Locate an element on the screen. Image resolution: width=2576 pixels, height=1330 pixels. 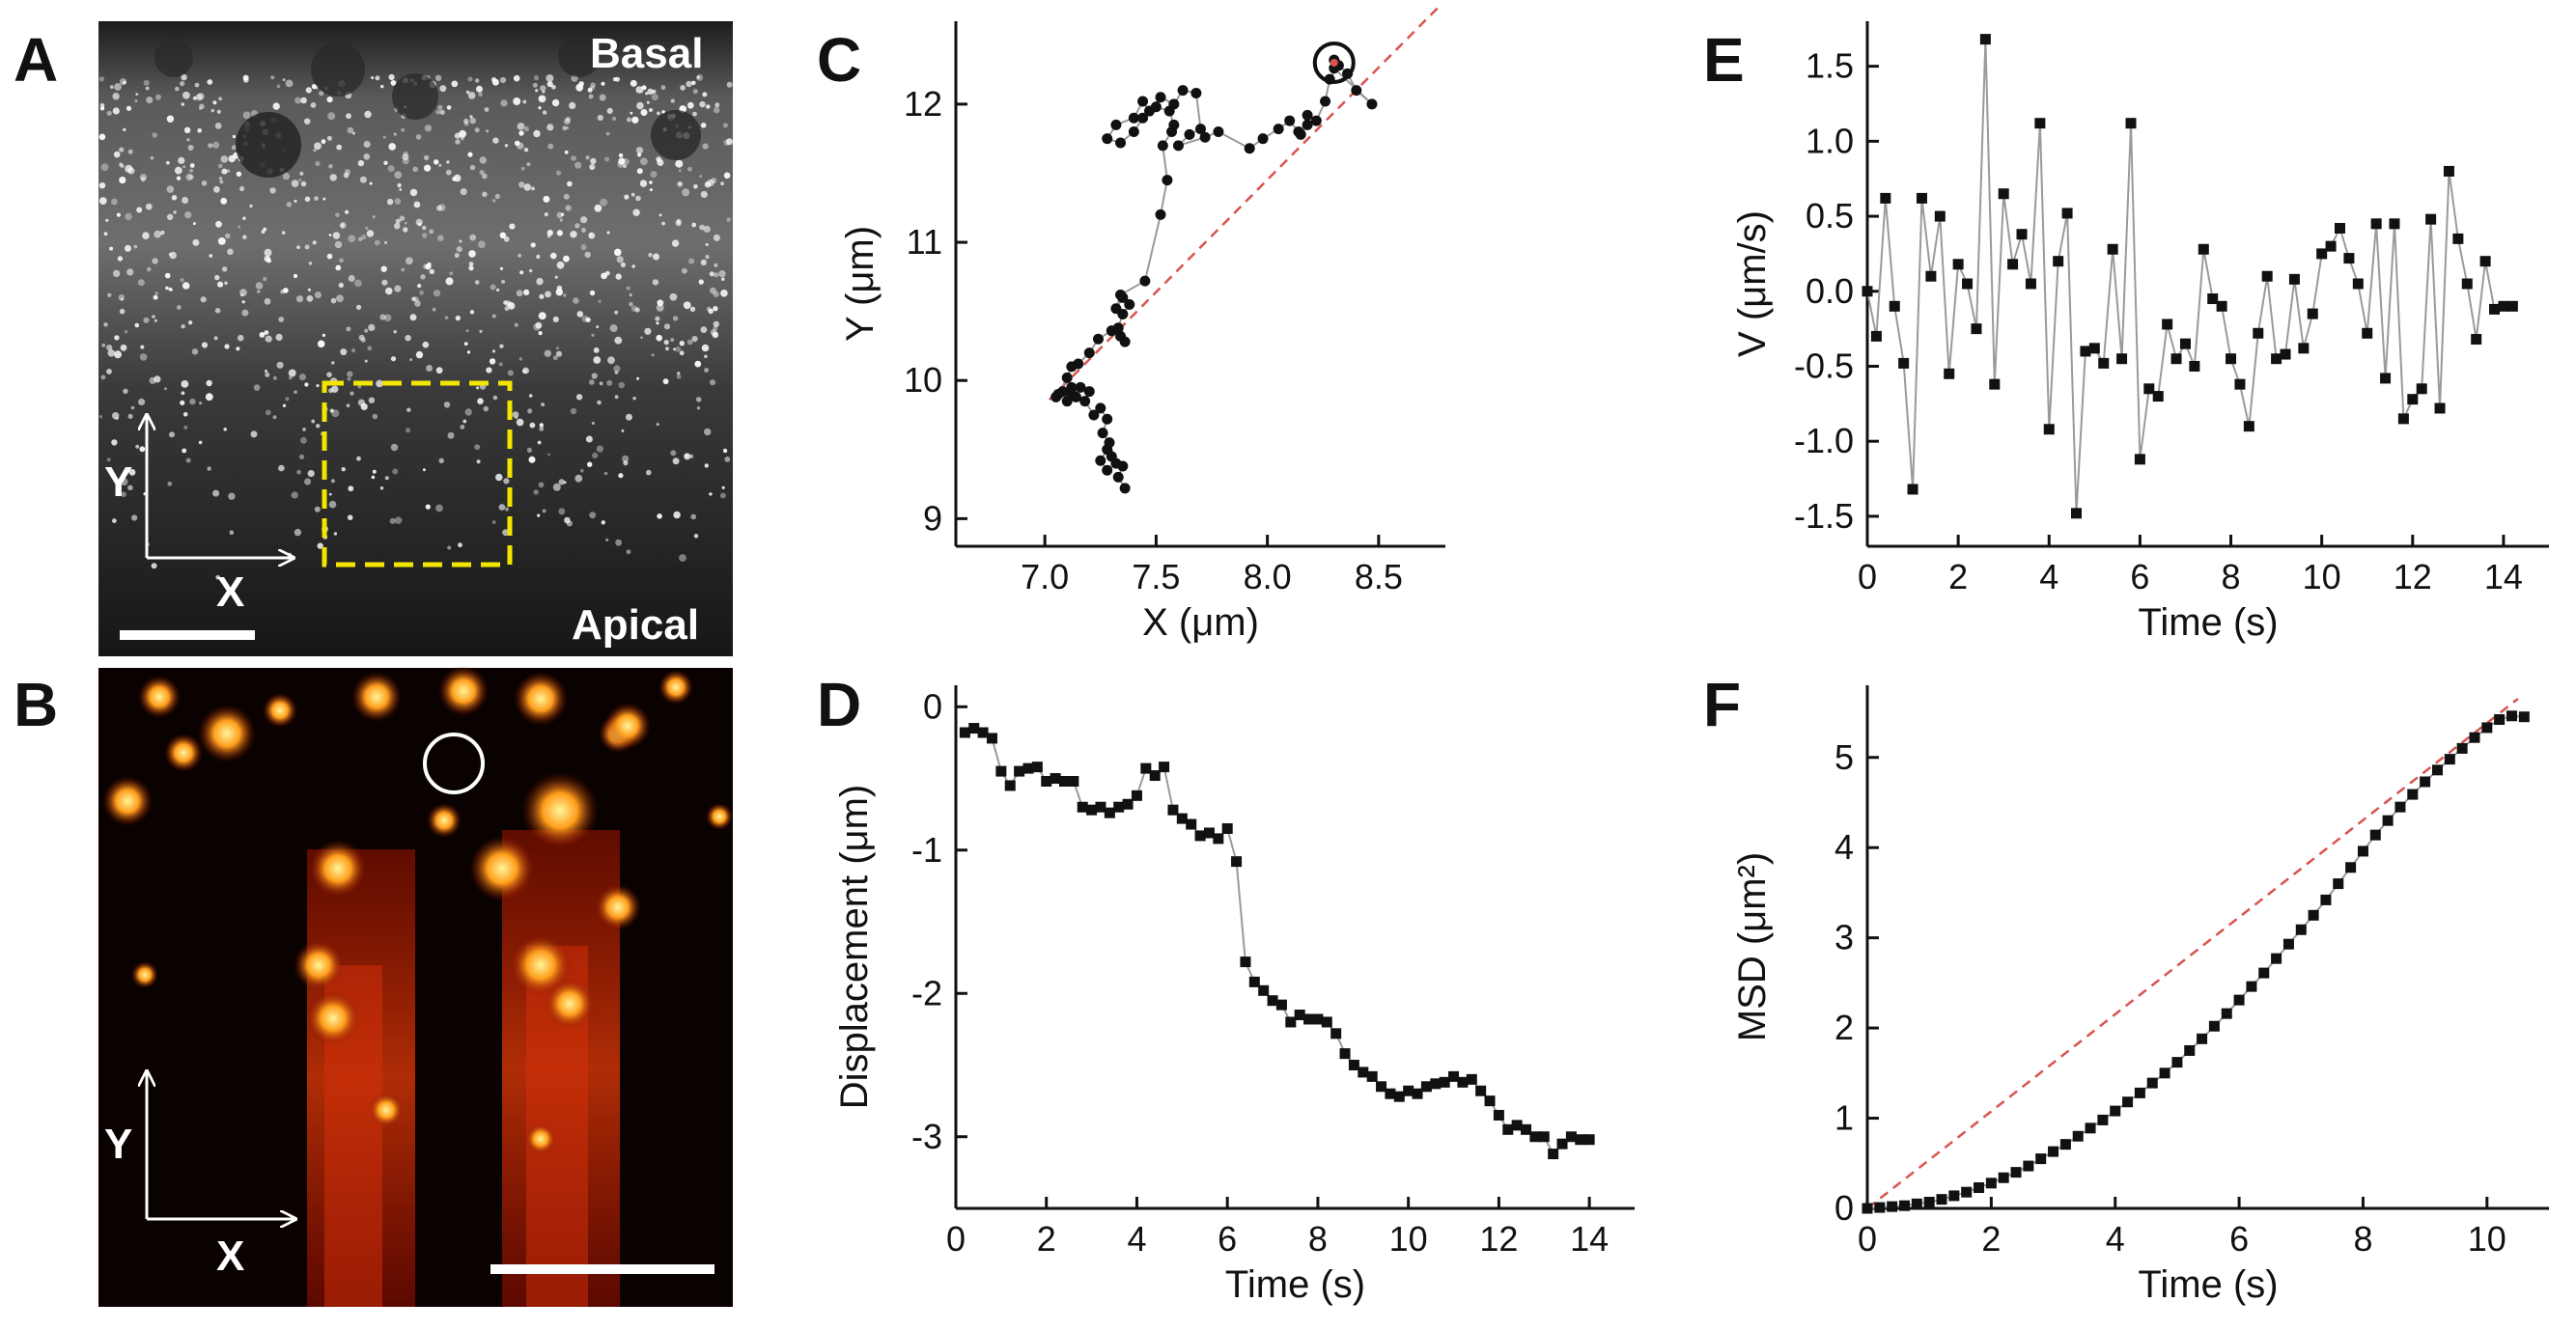
y-tick-label: 4 is located at coordinates (1844, 847).